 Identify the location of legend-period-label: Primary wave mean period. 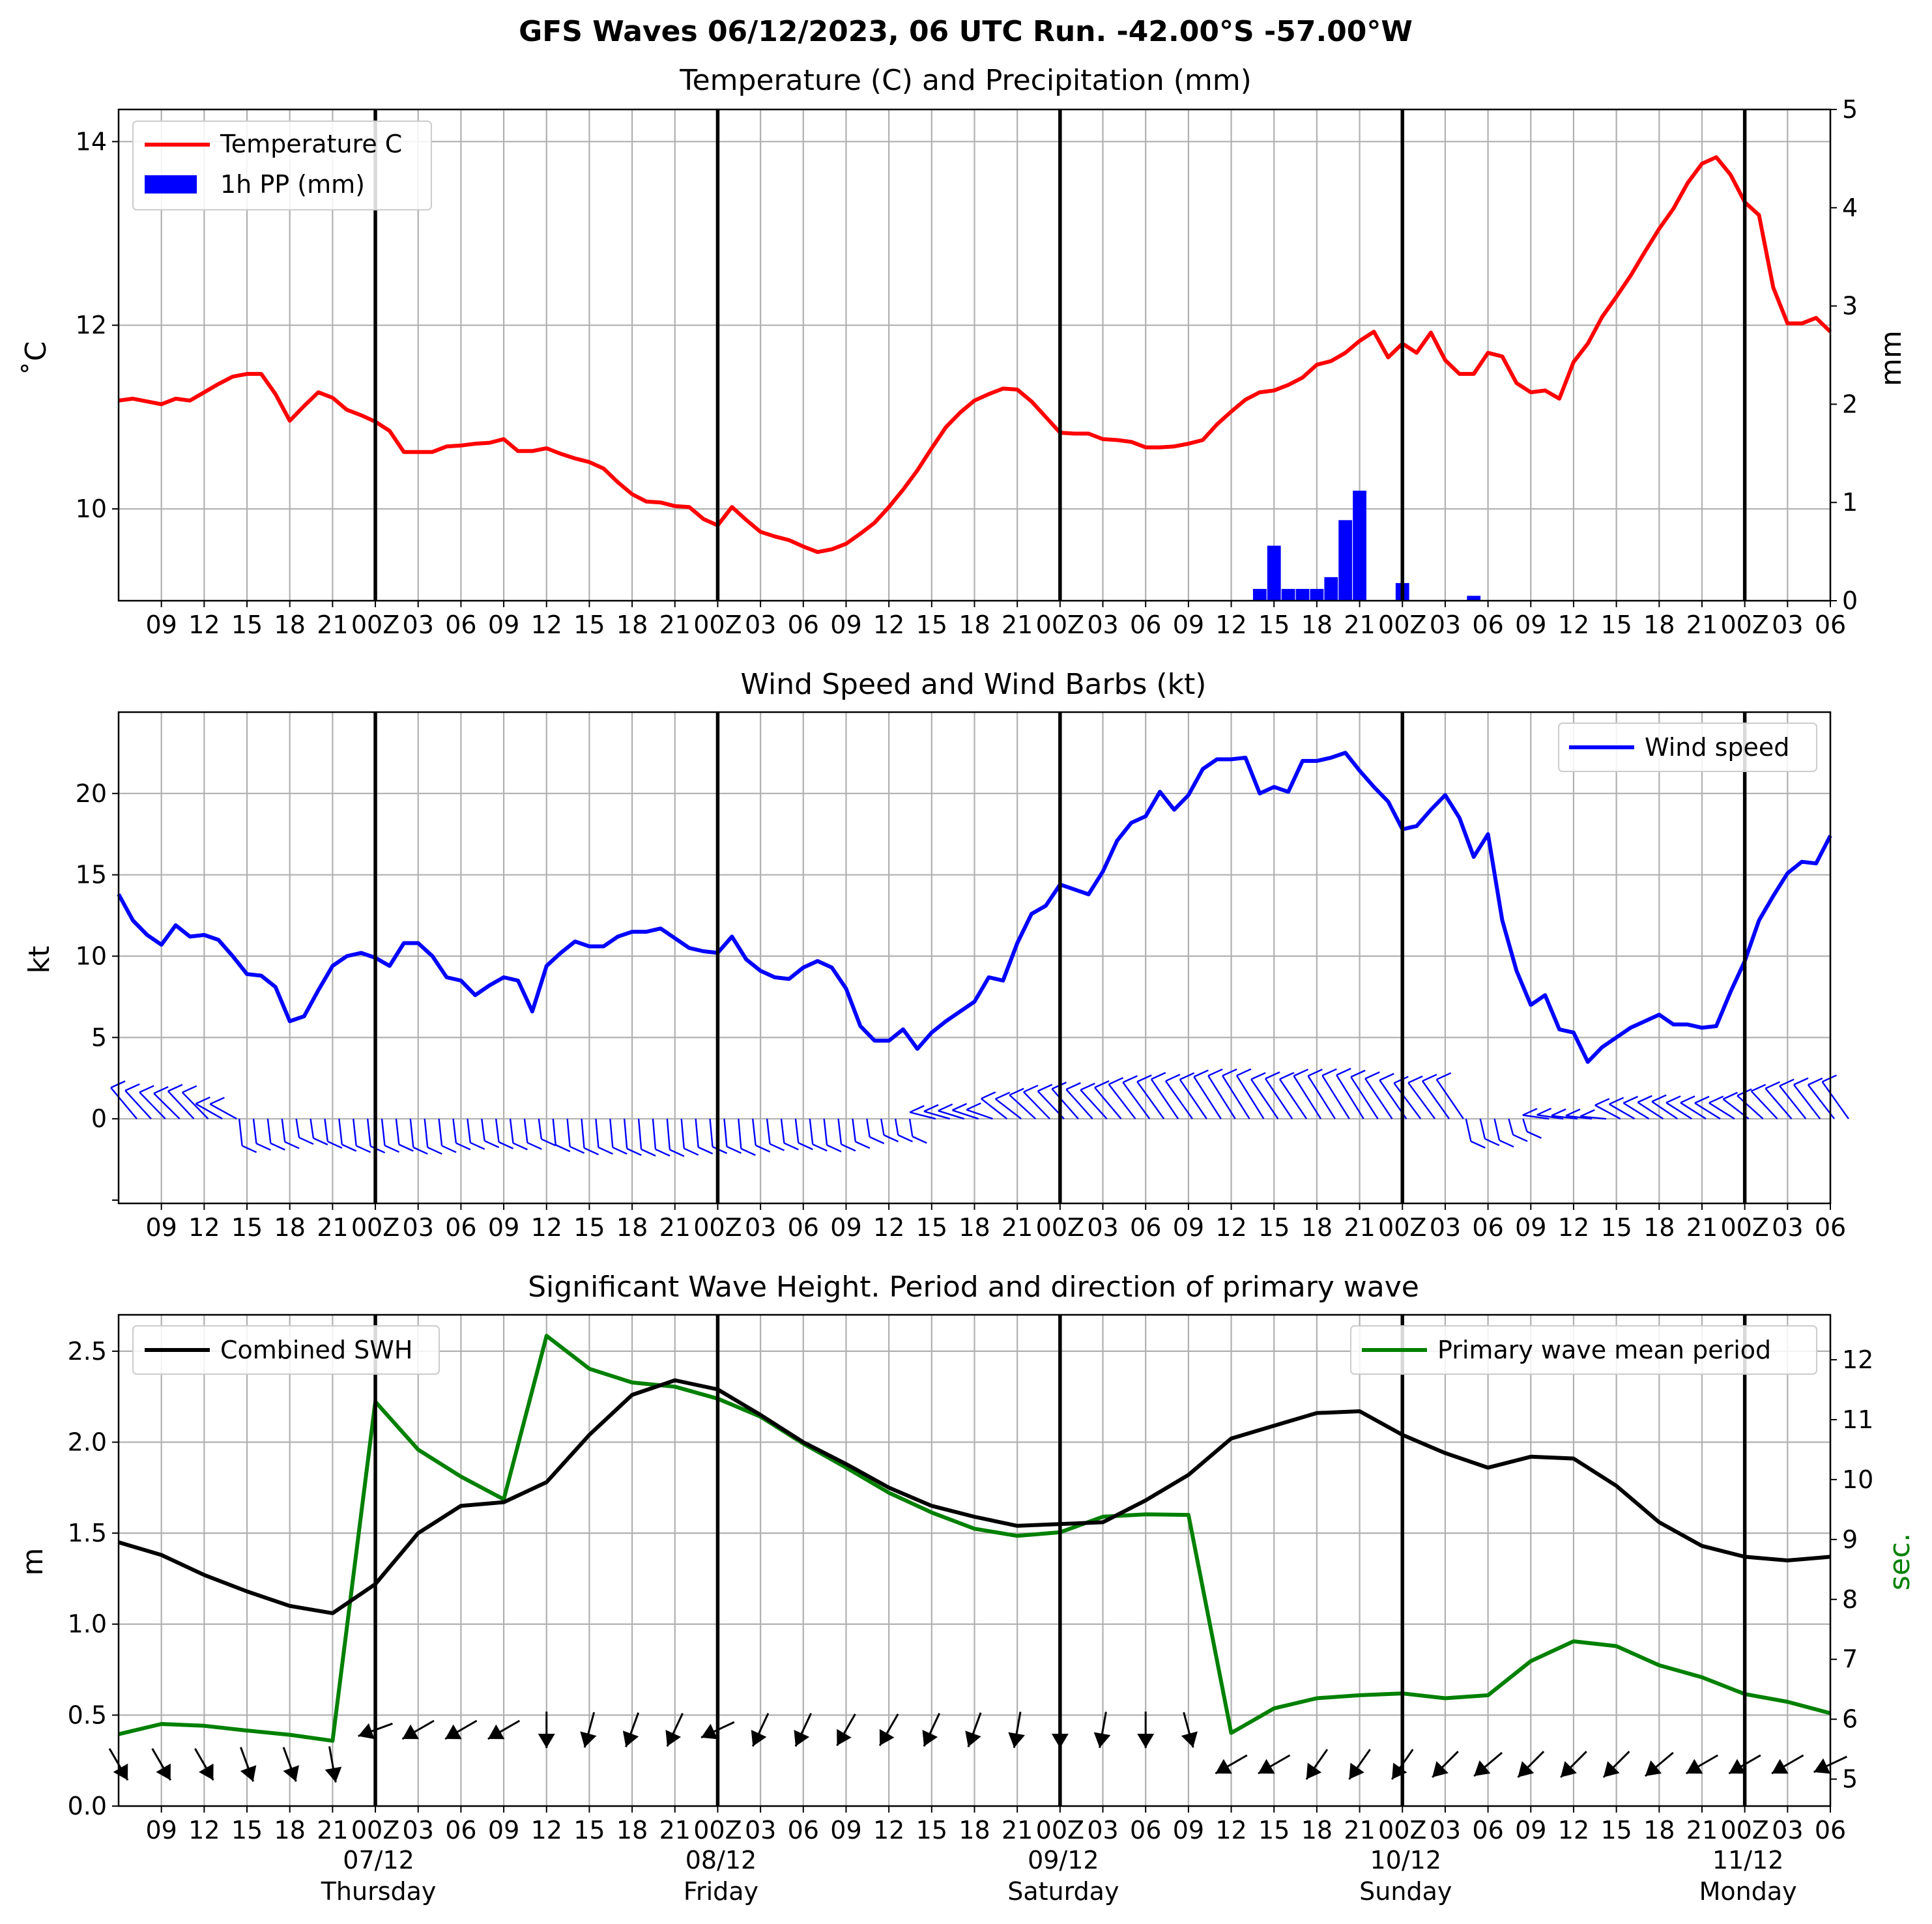
(1604, 1350).